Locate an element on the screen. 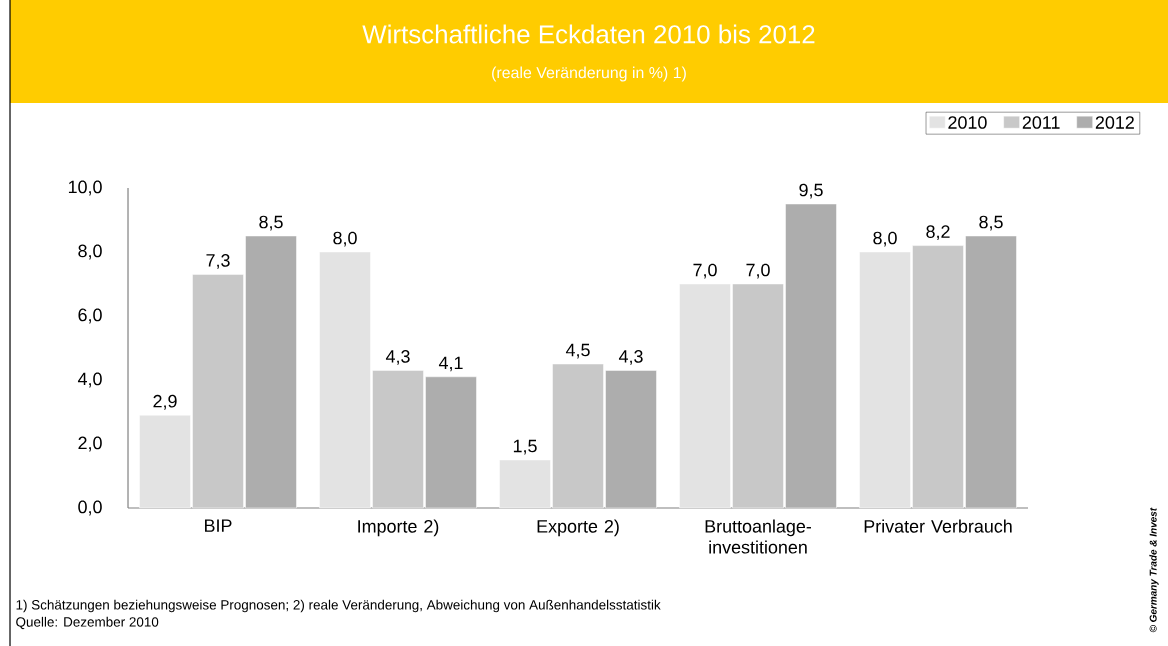 The width and height of the screenshot is (1168, 646). data-label: 2,9 is located at coordinates (165, 402).